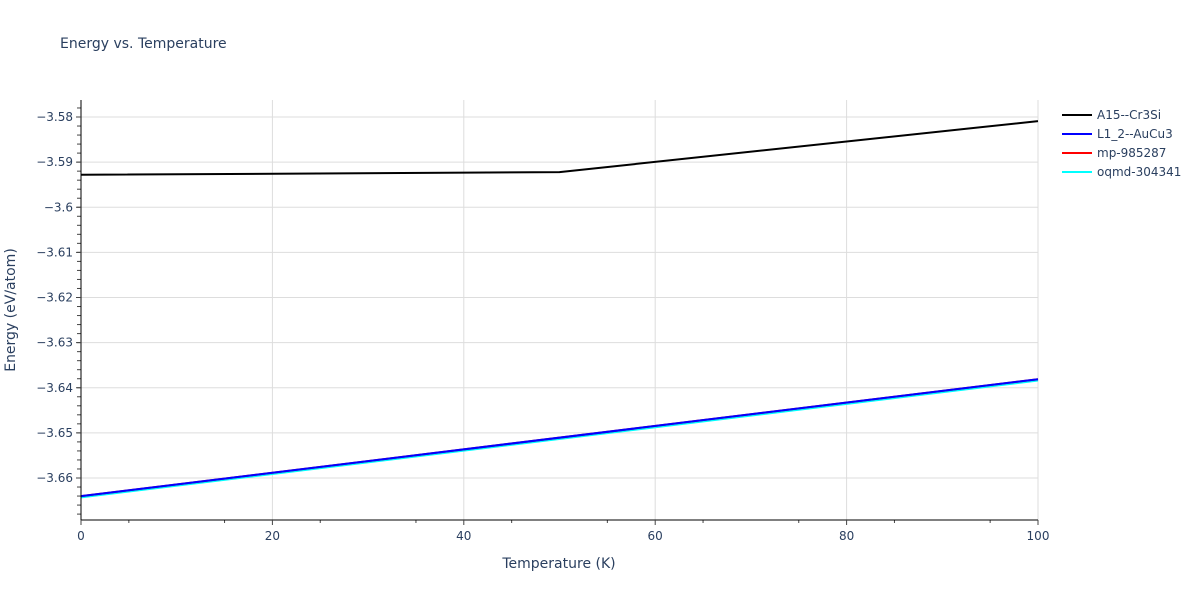  I want to click on x-tick-label: 40, so click(463, 536).